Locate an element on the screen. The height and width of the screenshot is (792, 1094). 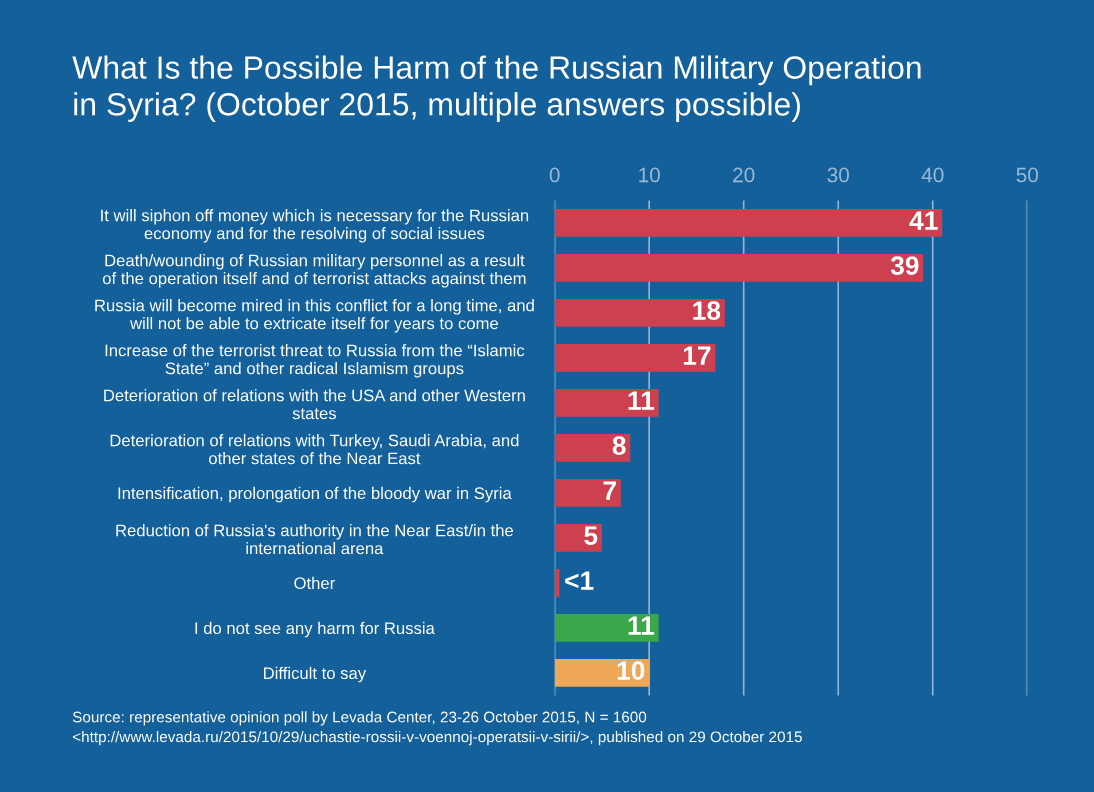
x-tick-label: 30 is located at coordinates (838, 175).